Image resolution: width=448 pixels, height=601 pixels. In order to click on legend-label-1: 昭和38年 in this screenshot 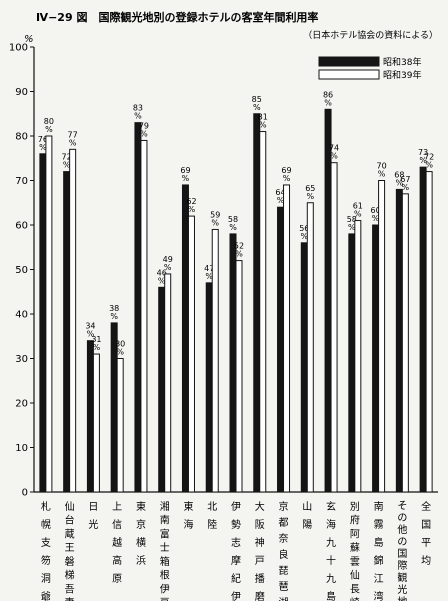, I will do `click(402, 62)`.